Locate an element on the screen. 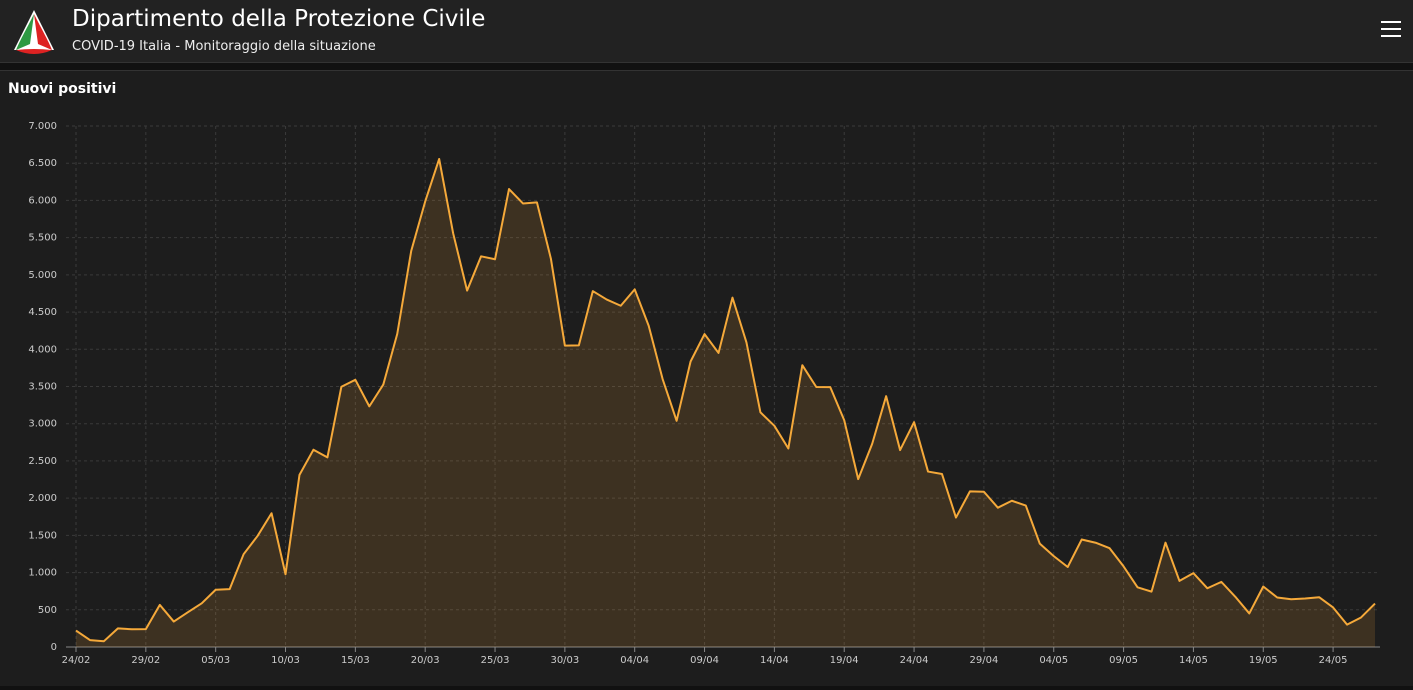 The height and width of the screenshot is (690, 1413). x-tick-label: 04/05 is located at coordinates (1053, 660).